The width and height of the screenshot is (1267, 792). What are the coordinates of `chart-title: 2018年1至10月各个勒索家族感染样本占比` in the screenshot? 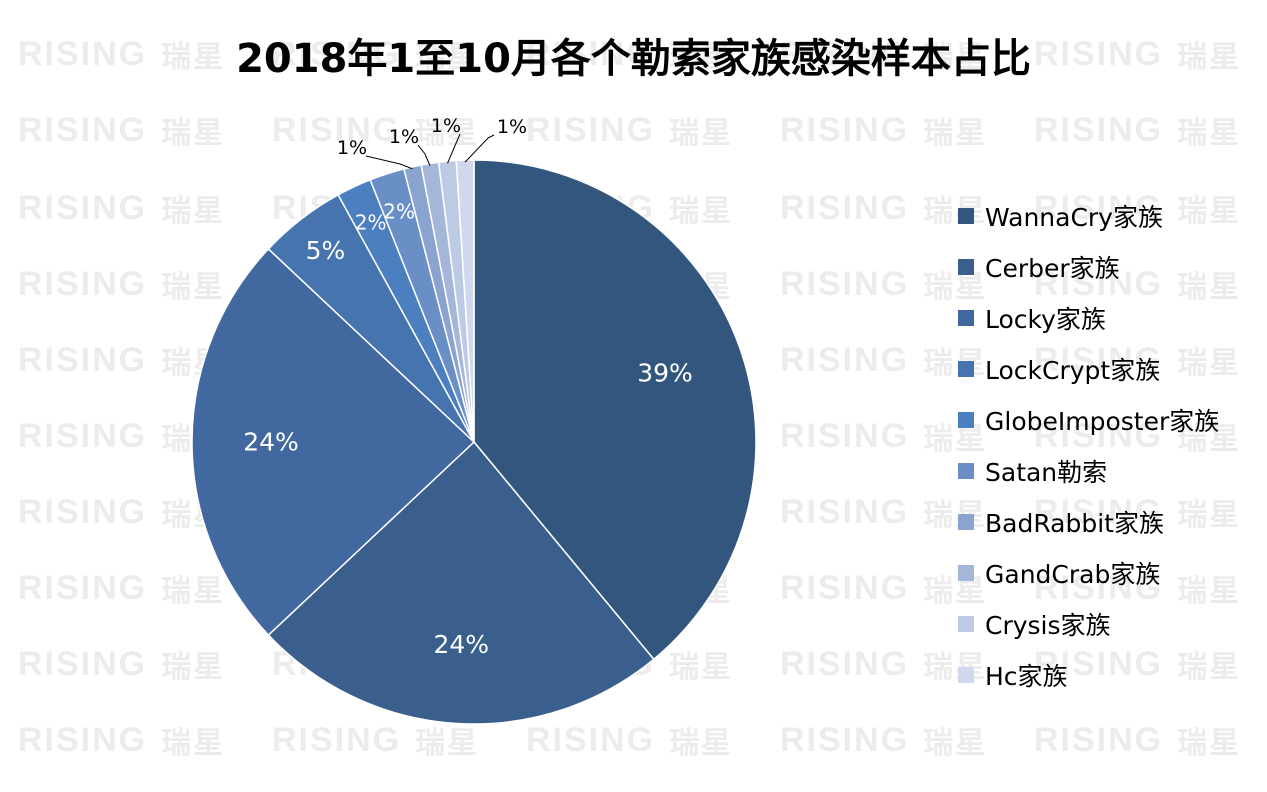 It's located at (633, 59).